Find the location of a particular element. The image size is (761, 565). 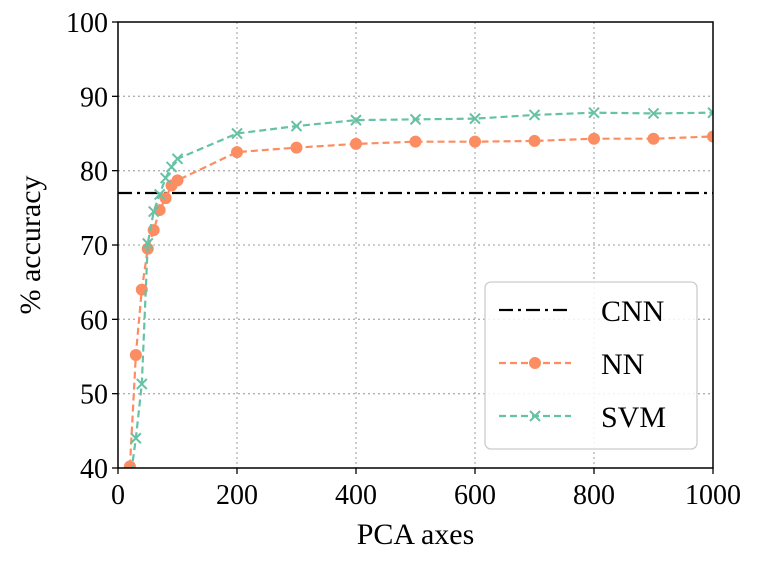

legend-label-cnn: CNN is located at coordinates (632, 311).